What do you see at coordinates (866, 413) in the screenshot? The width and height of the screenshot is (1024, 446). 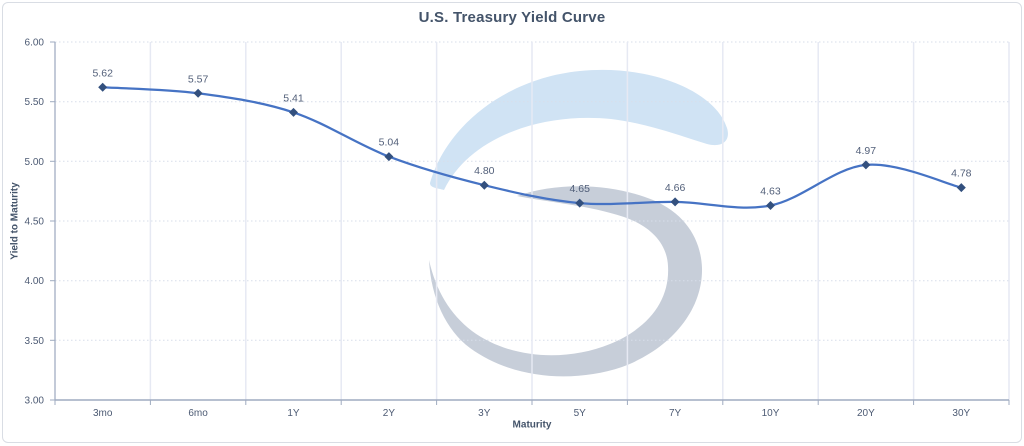 I see `x-tick-label: 20Y` at bounding box center [866, 413].